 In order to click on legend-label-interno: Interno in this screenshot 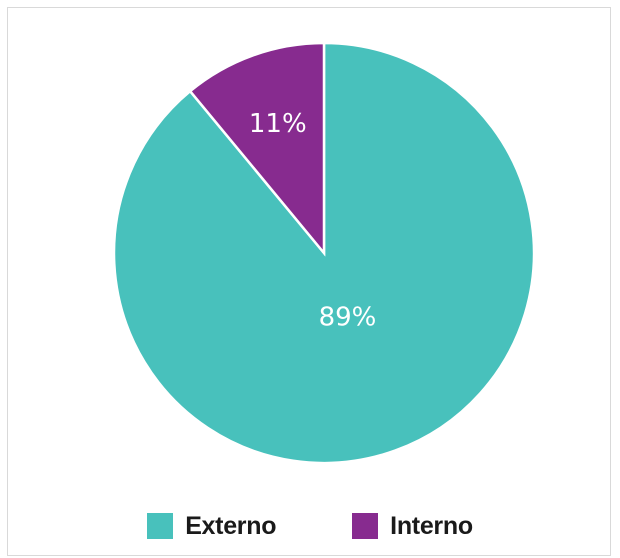, I will do `click(431, 525)`.